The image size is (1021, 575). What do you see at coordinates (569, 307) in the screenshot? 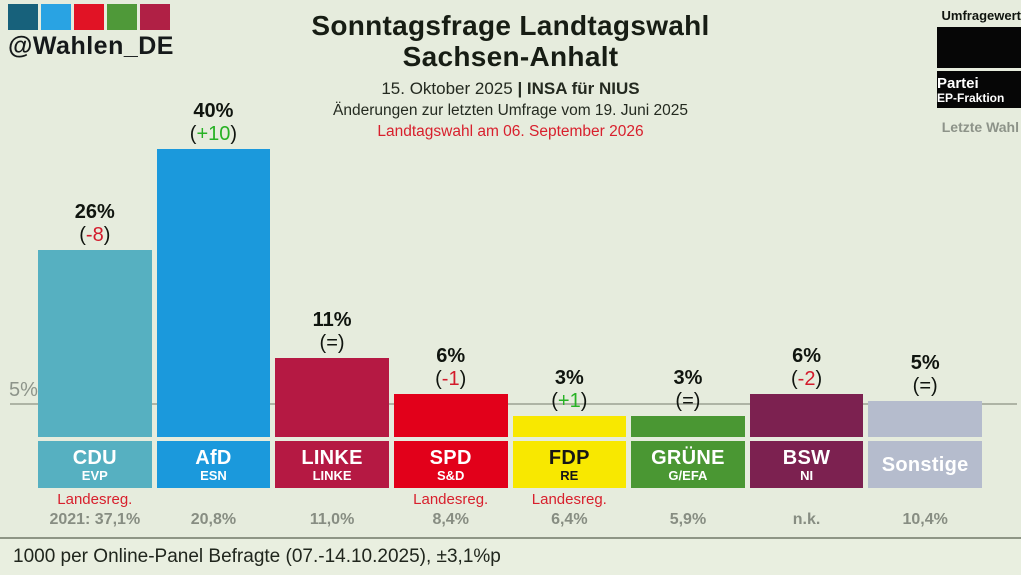
I see `party-column-fdp: 3% (+1) FDP RE Landesreg. 6,4%` at bounding box center [569, 307].